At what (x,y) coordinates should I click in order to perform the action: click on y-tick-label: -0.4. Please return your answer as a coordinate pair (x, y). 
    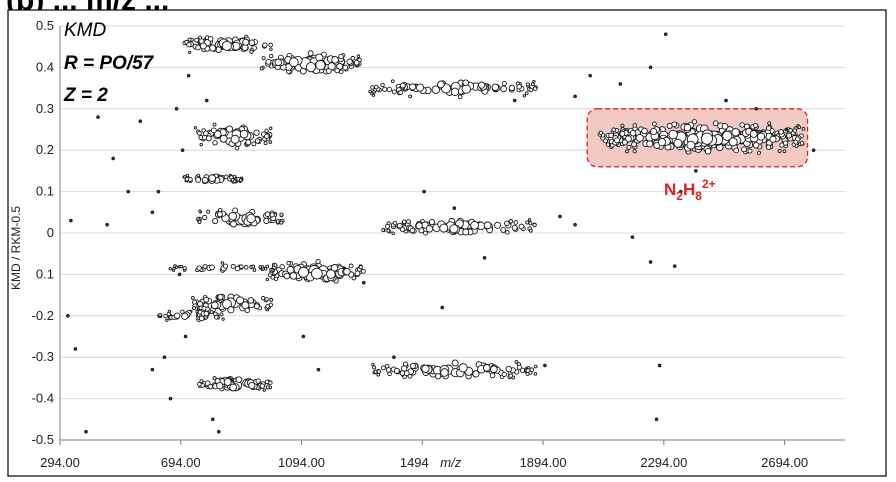
    Looking at the image, I should click on (43, 398).